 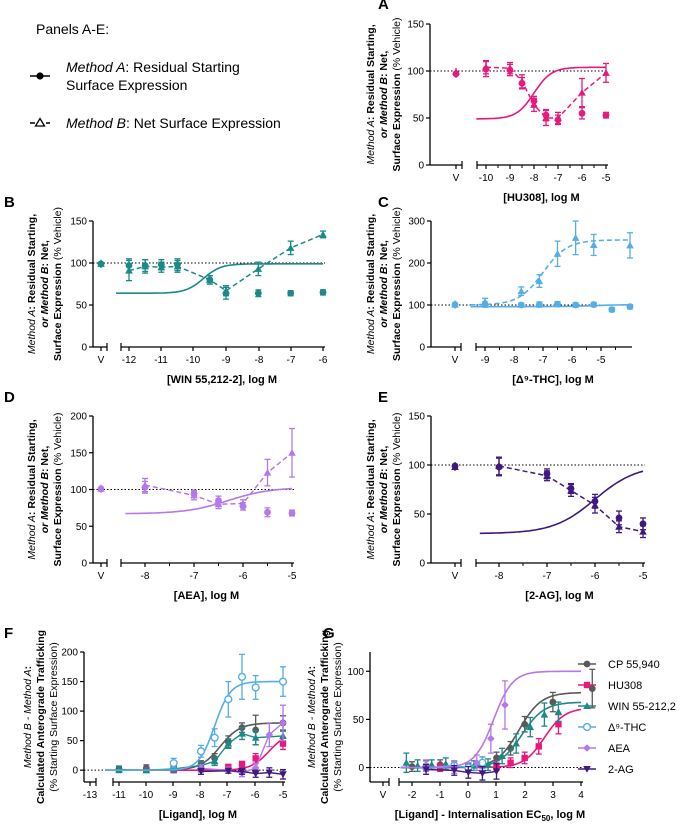 I want to click on x-tick-label-b: -8, so click(x=259, y=360).